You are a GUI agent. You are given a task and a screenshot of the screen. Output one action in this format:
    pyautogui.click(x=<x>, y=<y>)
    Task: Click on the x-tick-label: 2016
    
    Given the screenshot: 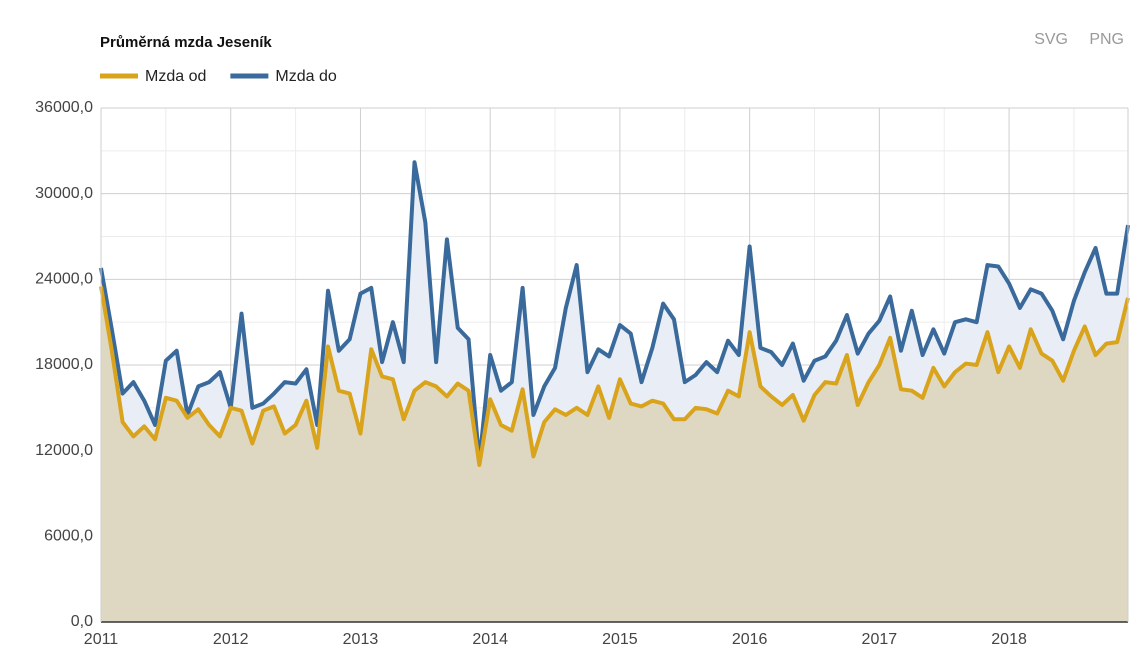 What is the action you would take?
    pyautogui.click(x=750, y=639)
    